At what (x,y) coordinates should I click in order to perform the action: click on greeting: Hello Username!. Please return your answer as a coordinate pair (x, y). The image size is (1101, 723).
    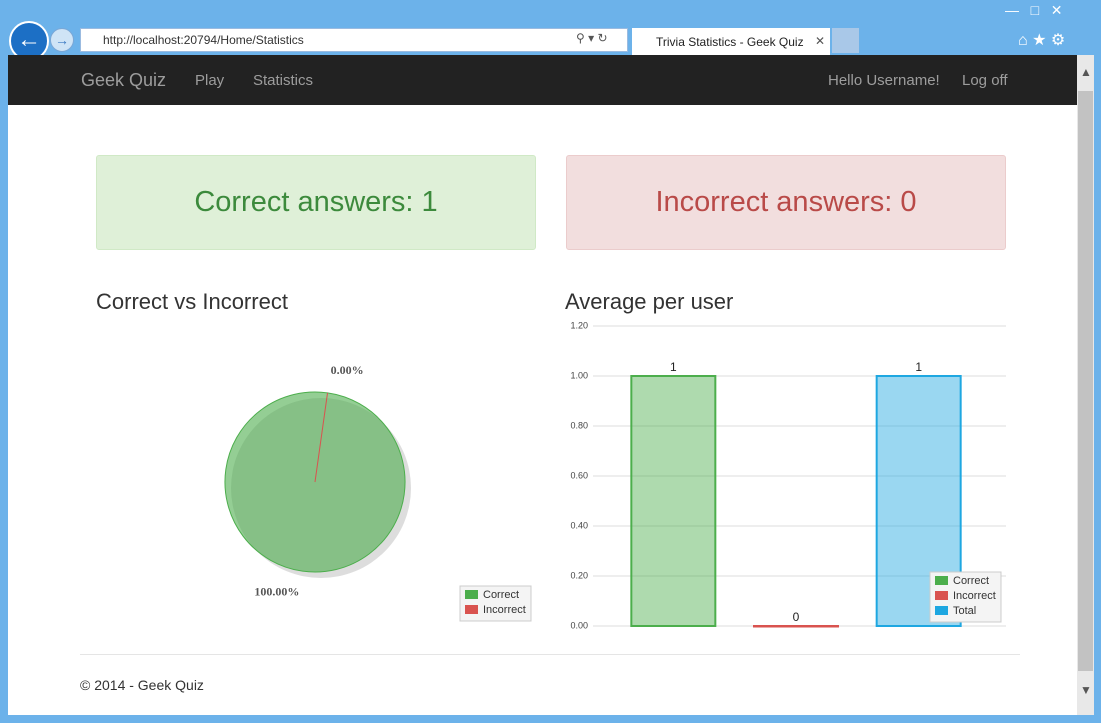
    Looking at the image, I should click on (884, 80).